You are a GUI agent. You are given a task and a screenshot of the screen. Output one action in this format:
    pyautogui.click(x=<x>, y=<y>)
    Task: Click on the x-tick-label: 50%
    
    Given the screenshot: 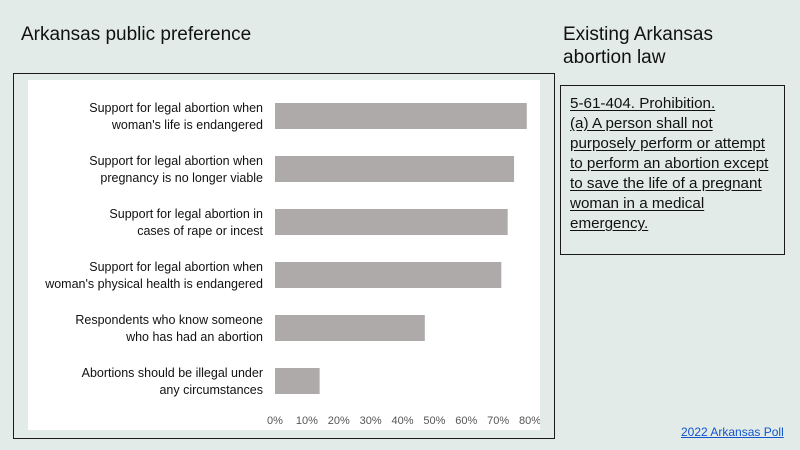 What is the action you would take?
    pyautogui.click(x=434, y=421)
    